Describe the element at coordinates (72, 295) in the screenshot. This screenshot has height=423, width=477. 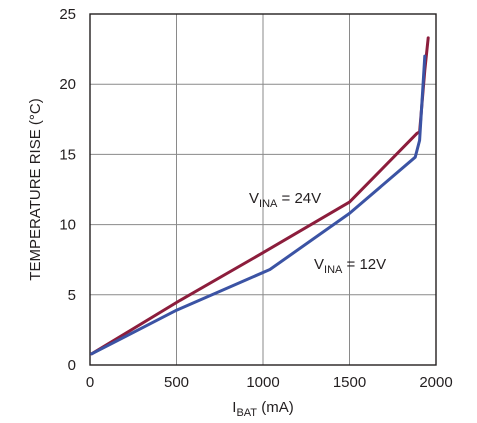
I see `y-tick-label: 5` at that location.